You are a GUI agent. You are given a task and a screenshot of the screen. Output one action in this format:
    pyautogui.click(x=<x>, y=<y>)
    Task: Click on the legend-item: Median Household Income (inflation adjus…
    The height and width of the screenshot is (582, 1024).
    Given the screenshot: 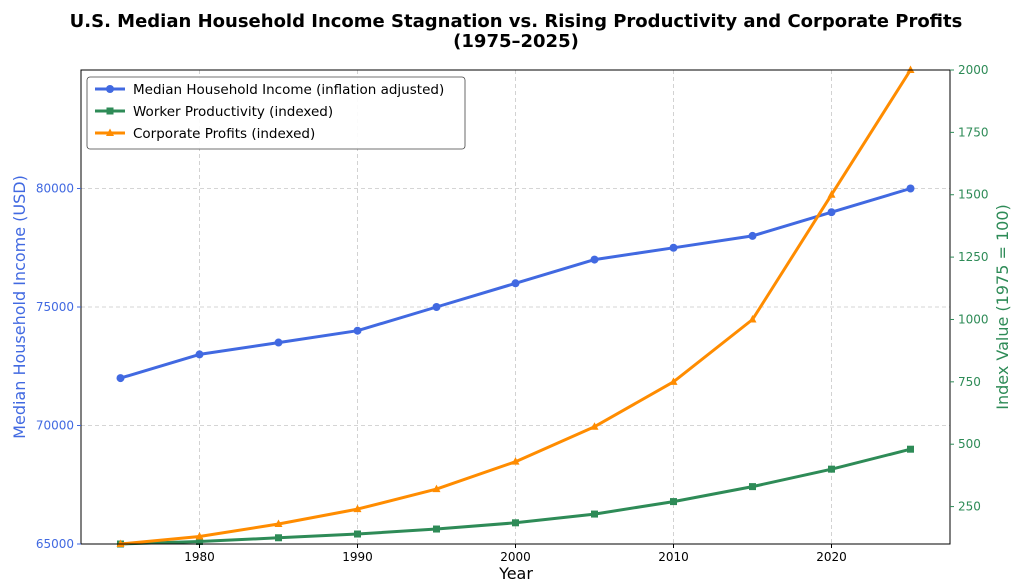 What is the action you would take?
    pyautogui.click(x=269, y=90)
    